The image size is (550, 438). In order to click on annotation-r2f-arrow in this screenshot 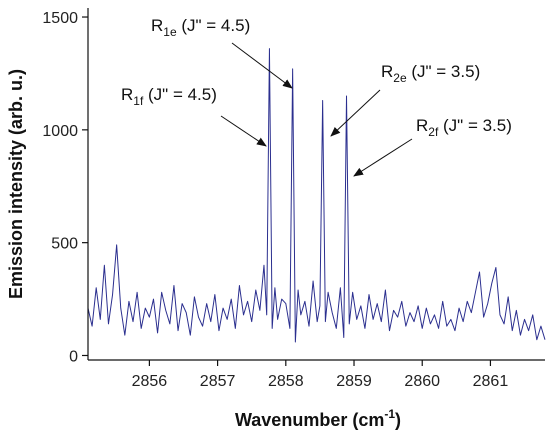, I will do `click(383, 157)`.